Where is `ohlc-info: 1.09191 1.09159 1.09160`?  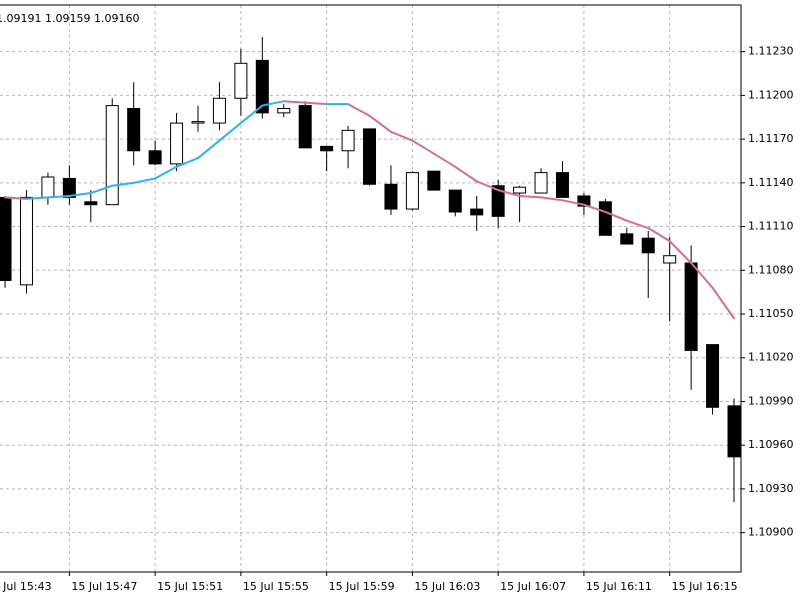 ohlc-info: 1.09191 1.09159 1.09160 is located at coordinates (69, 18).